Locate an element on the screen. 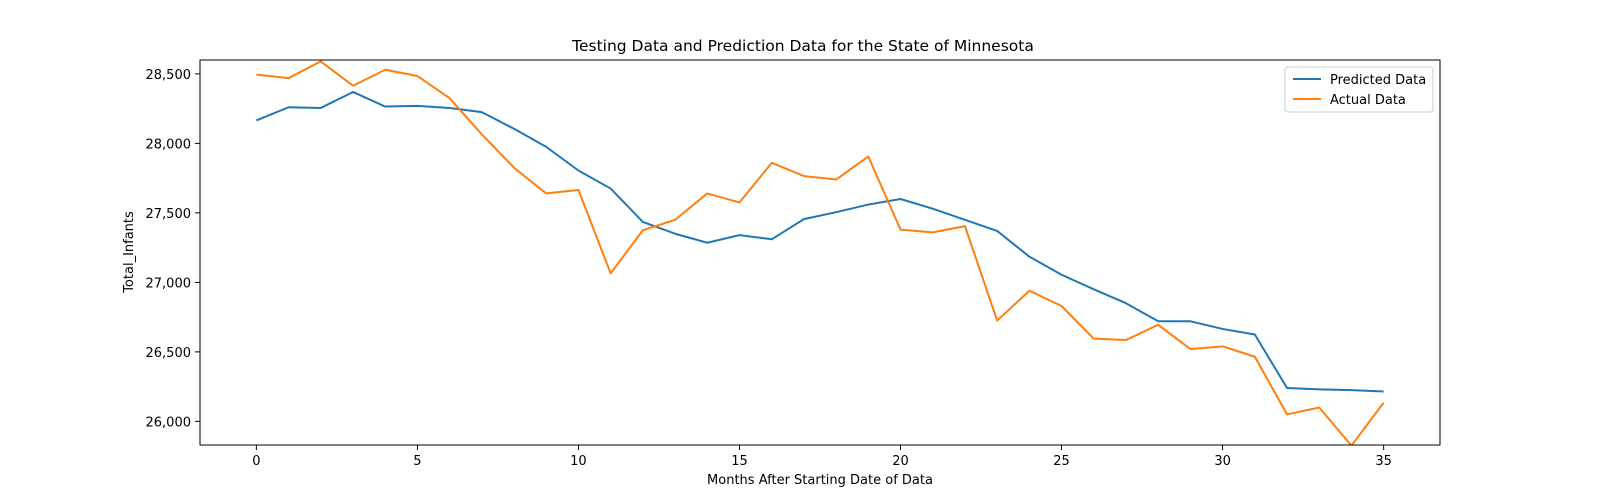 The image size is (1600, 500). y-tick-label: 28,000 is located at coordinates (169, 144).